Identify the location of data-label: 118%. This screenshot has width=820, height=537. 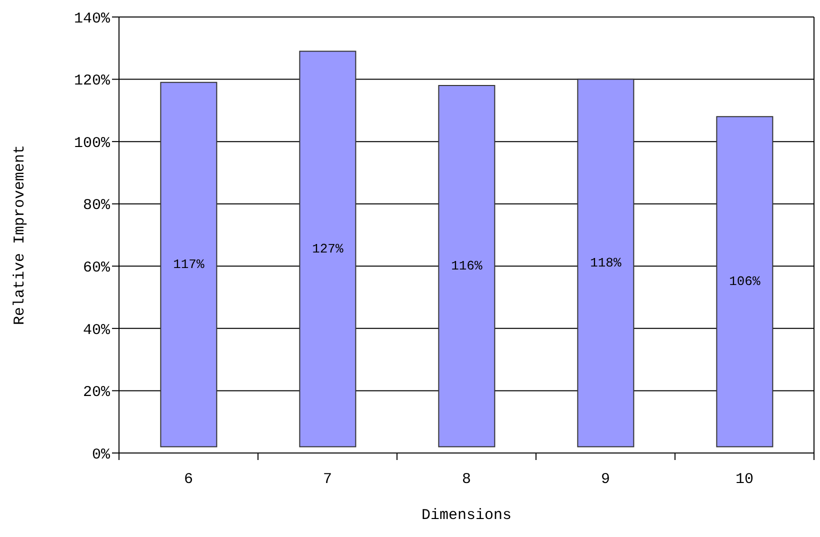
(606, 263).